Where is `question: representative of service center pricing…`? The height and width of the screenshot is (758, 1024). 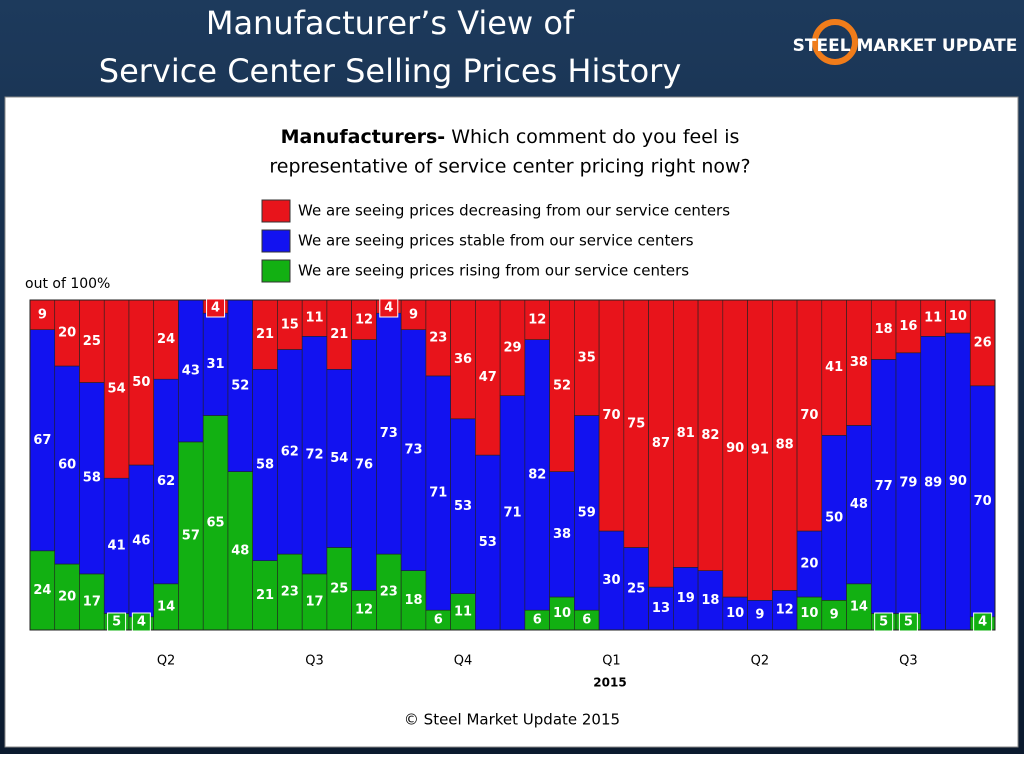
question: representative of service center pricing… is located at coordinates (509, 167).